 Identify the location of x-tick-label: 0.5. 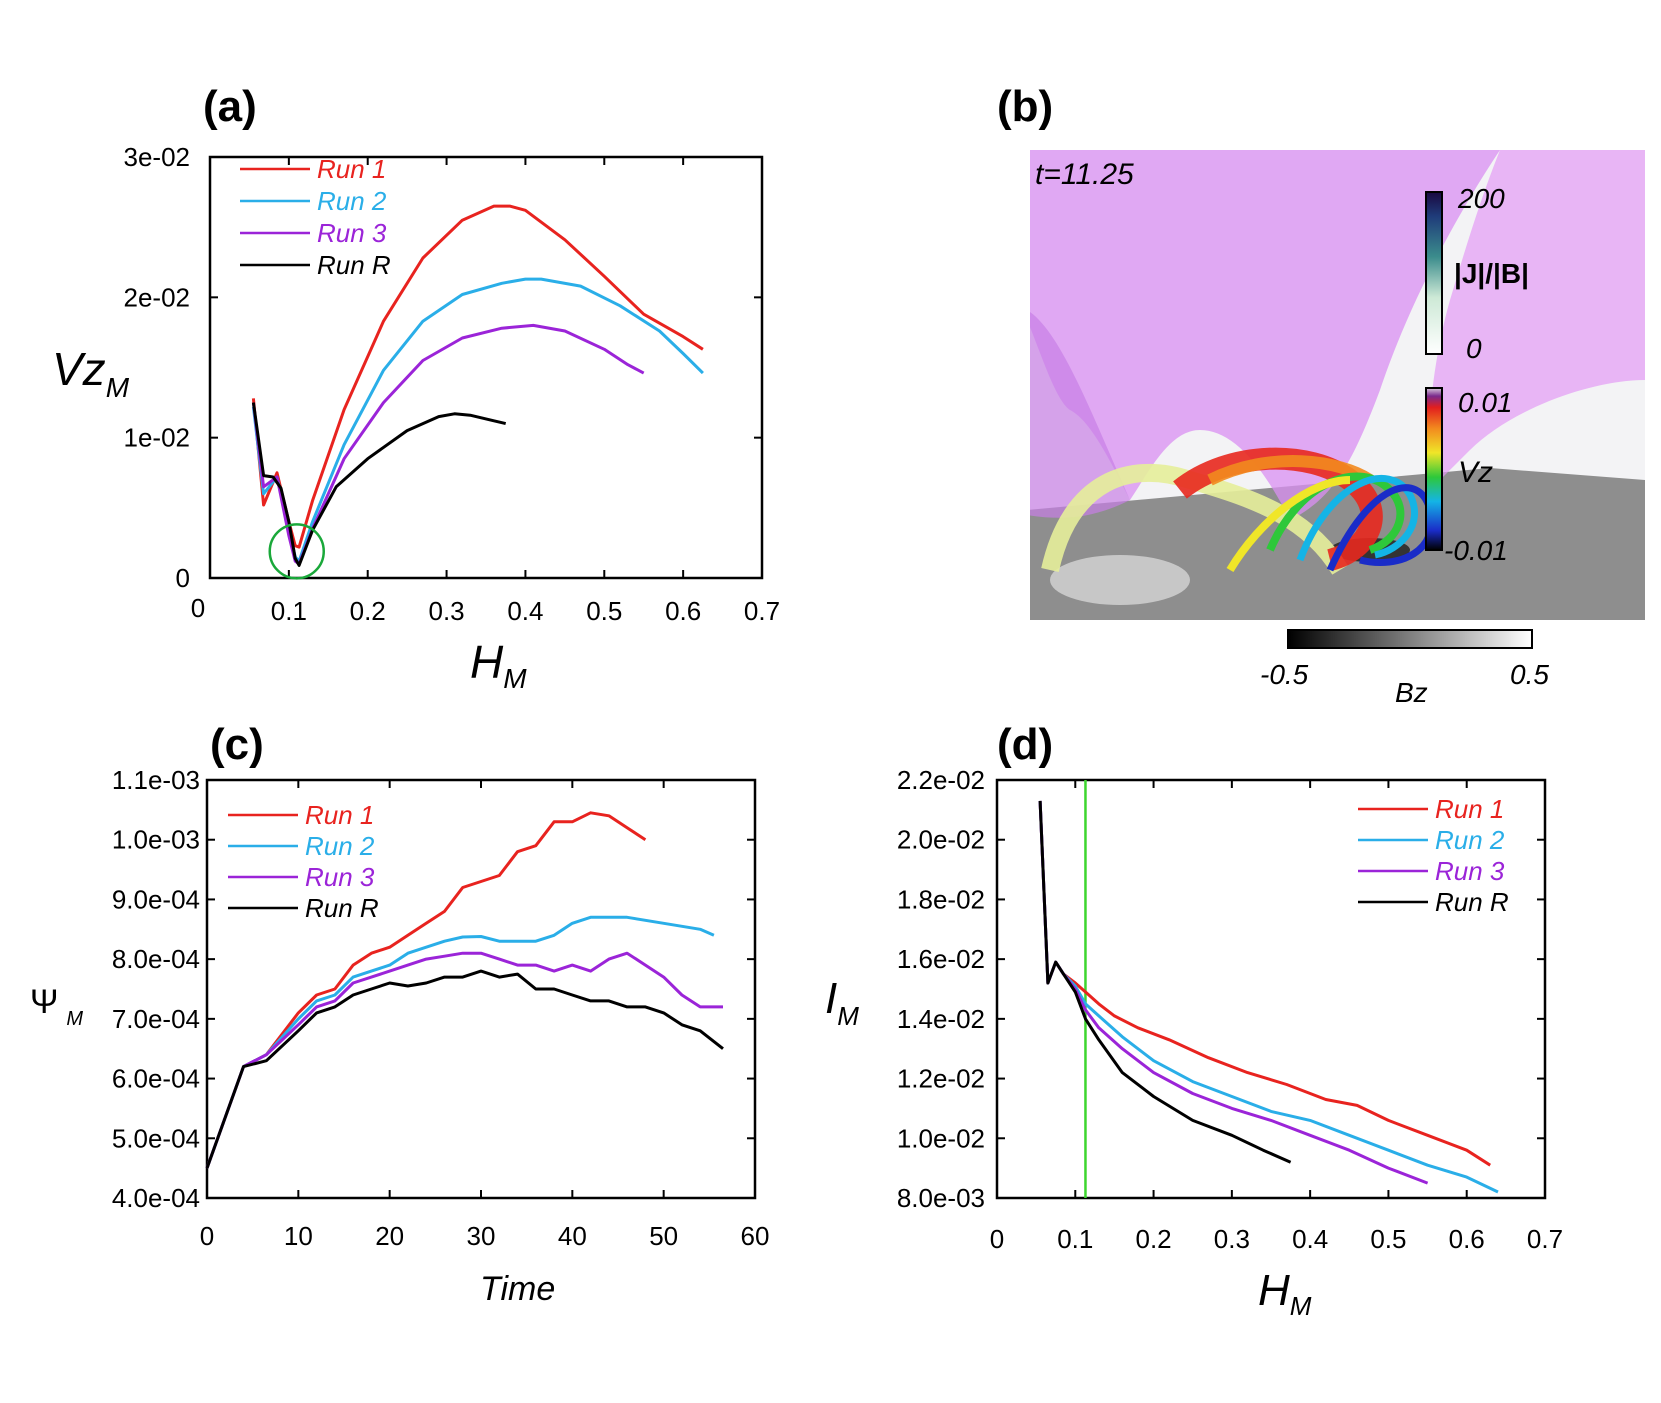
(604, 611).